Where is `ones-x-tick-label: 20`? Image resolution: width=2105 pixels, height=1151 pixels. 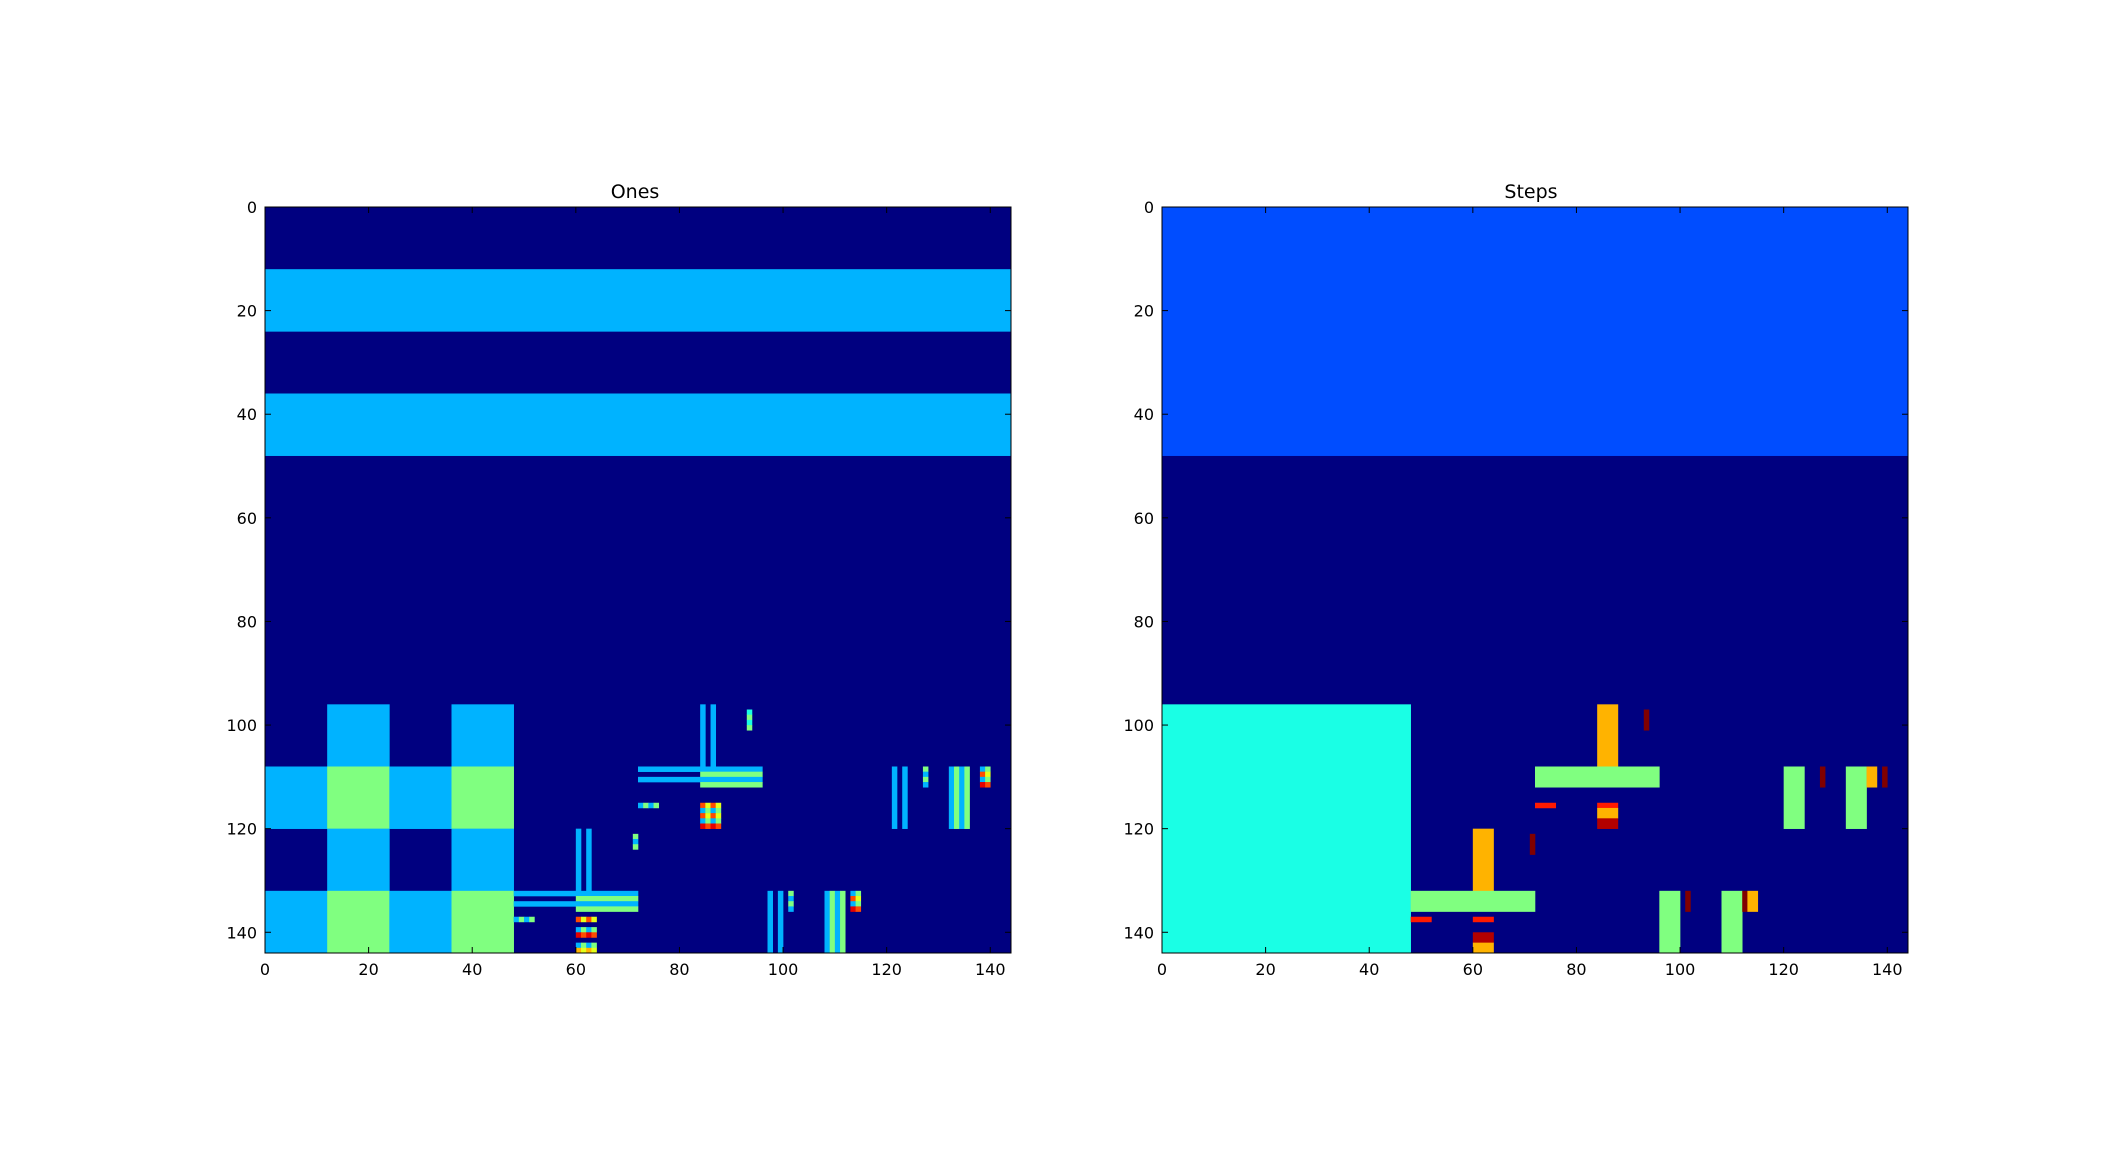
ones-x-tick-label: 20 is located at coordinates (368, 969).